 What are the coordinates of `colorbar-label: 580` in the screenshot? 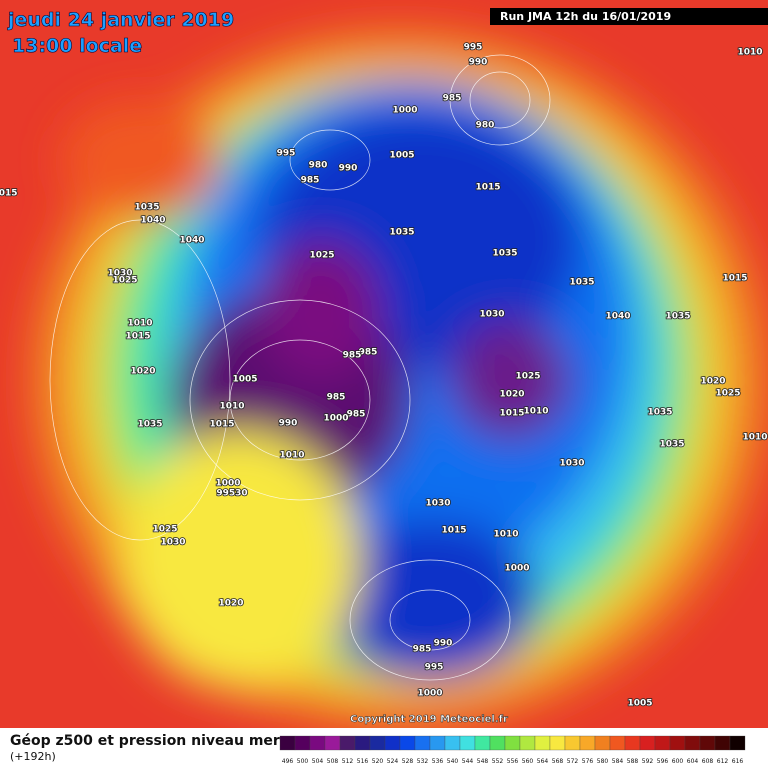 It's located at (603, 761).